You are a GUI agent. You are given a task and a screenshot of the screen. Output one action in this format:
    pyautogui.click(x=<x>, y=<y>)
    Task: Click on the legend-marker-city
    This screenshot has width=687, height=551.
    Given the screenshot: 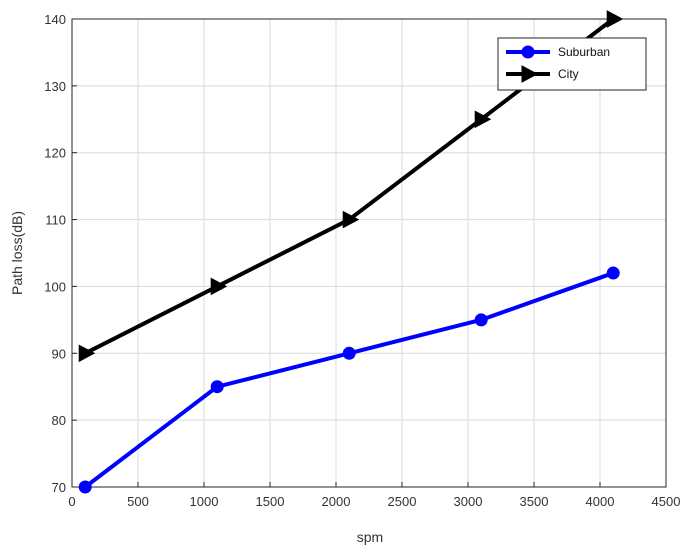 What is the action you would take?
    pyautogui.click(x=530, y=74)
    